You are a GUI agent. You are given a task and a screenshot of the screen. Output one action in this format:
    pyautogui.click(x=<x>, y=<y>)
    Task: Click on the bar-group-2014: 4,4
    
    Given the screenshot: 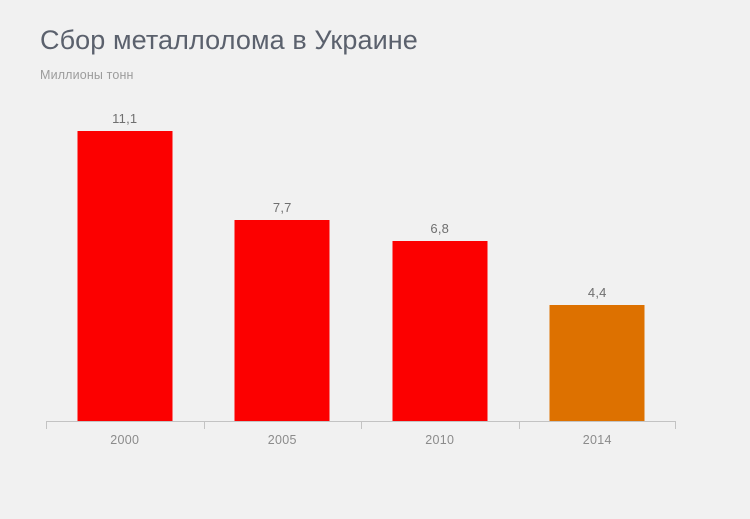 What is the action you would take?
    pyautogui.click(x=598, y=261)
    